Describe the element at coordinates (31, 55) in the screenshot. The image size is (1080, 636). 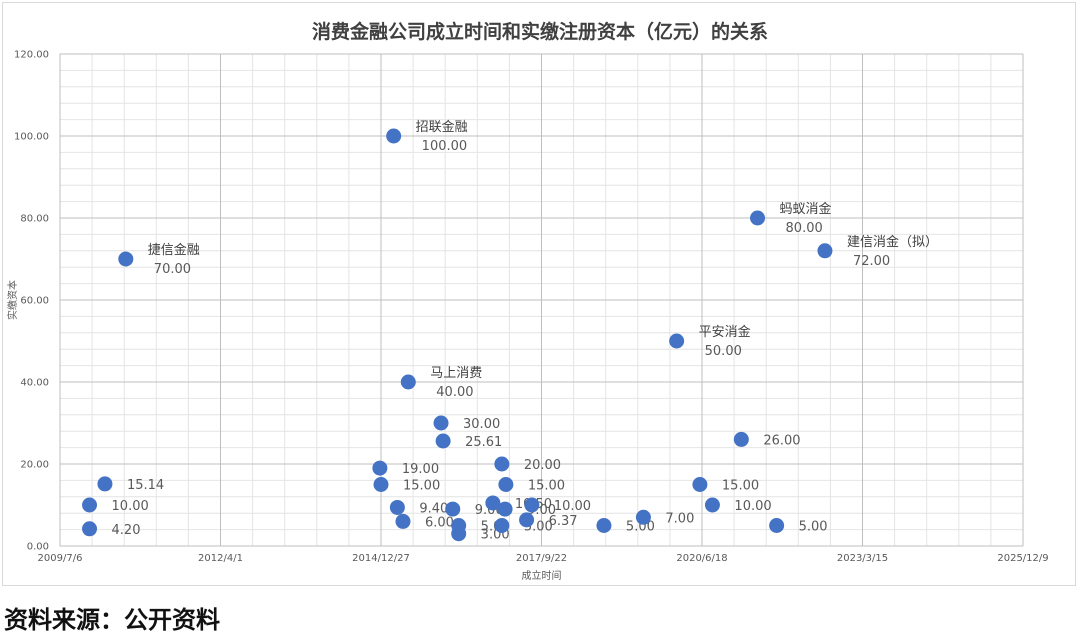
I see `y-tick-label: 120.00` at that location.